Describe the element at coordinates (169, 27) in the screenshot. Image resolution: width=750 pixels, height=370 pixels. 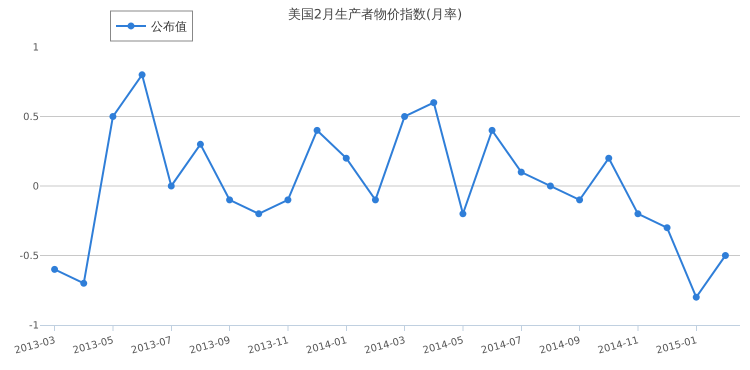
I see `legend-label: 公布值` at that location.